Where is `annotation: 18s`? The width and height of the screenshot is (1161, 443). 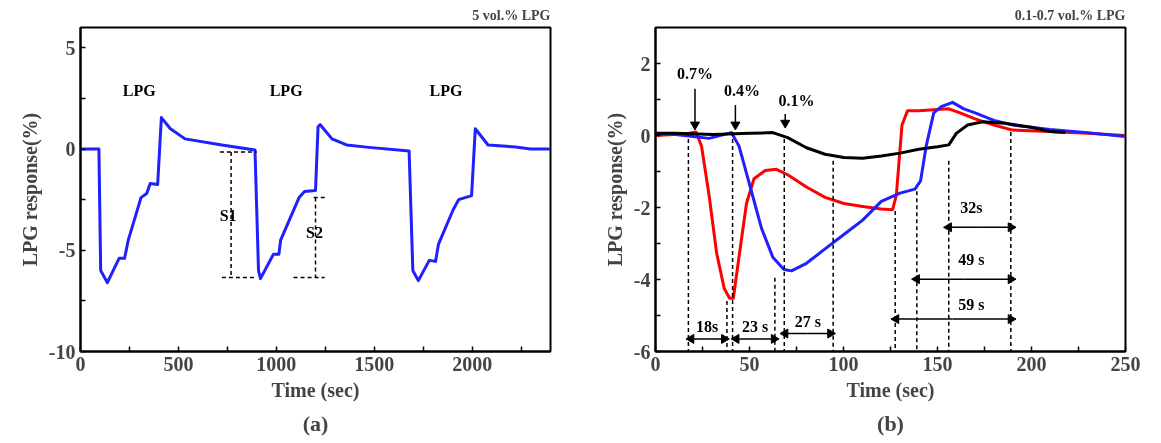 annotation: 18s is located at coordinates (707, 326).